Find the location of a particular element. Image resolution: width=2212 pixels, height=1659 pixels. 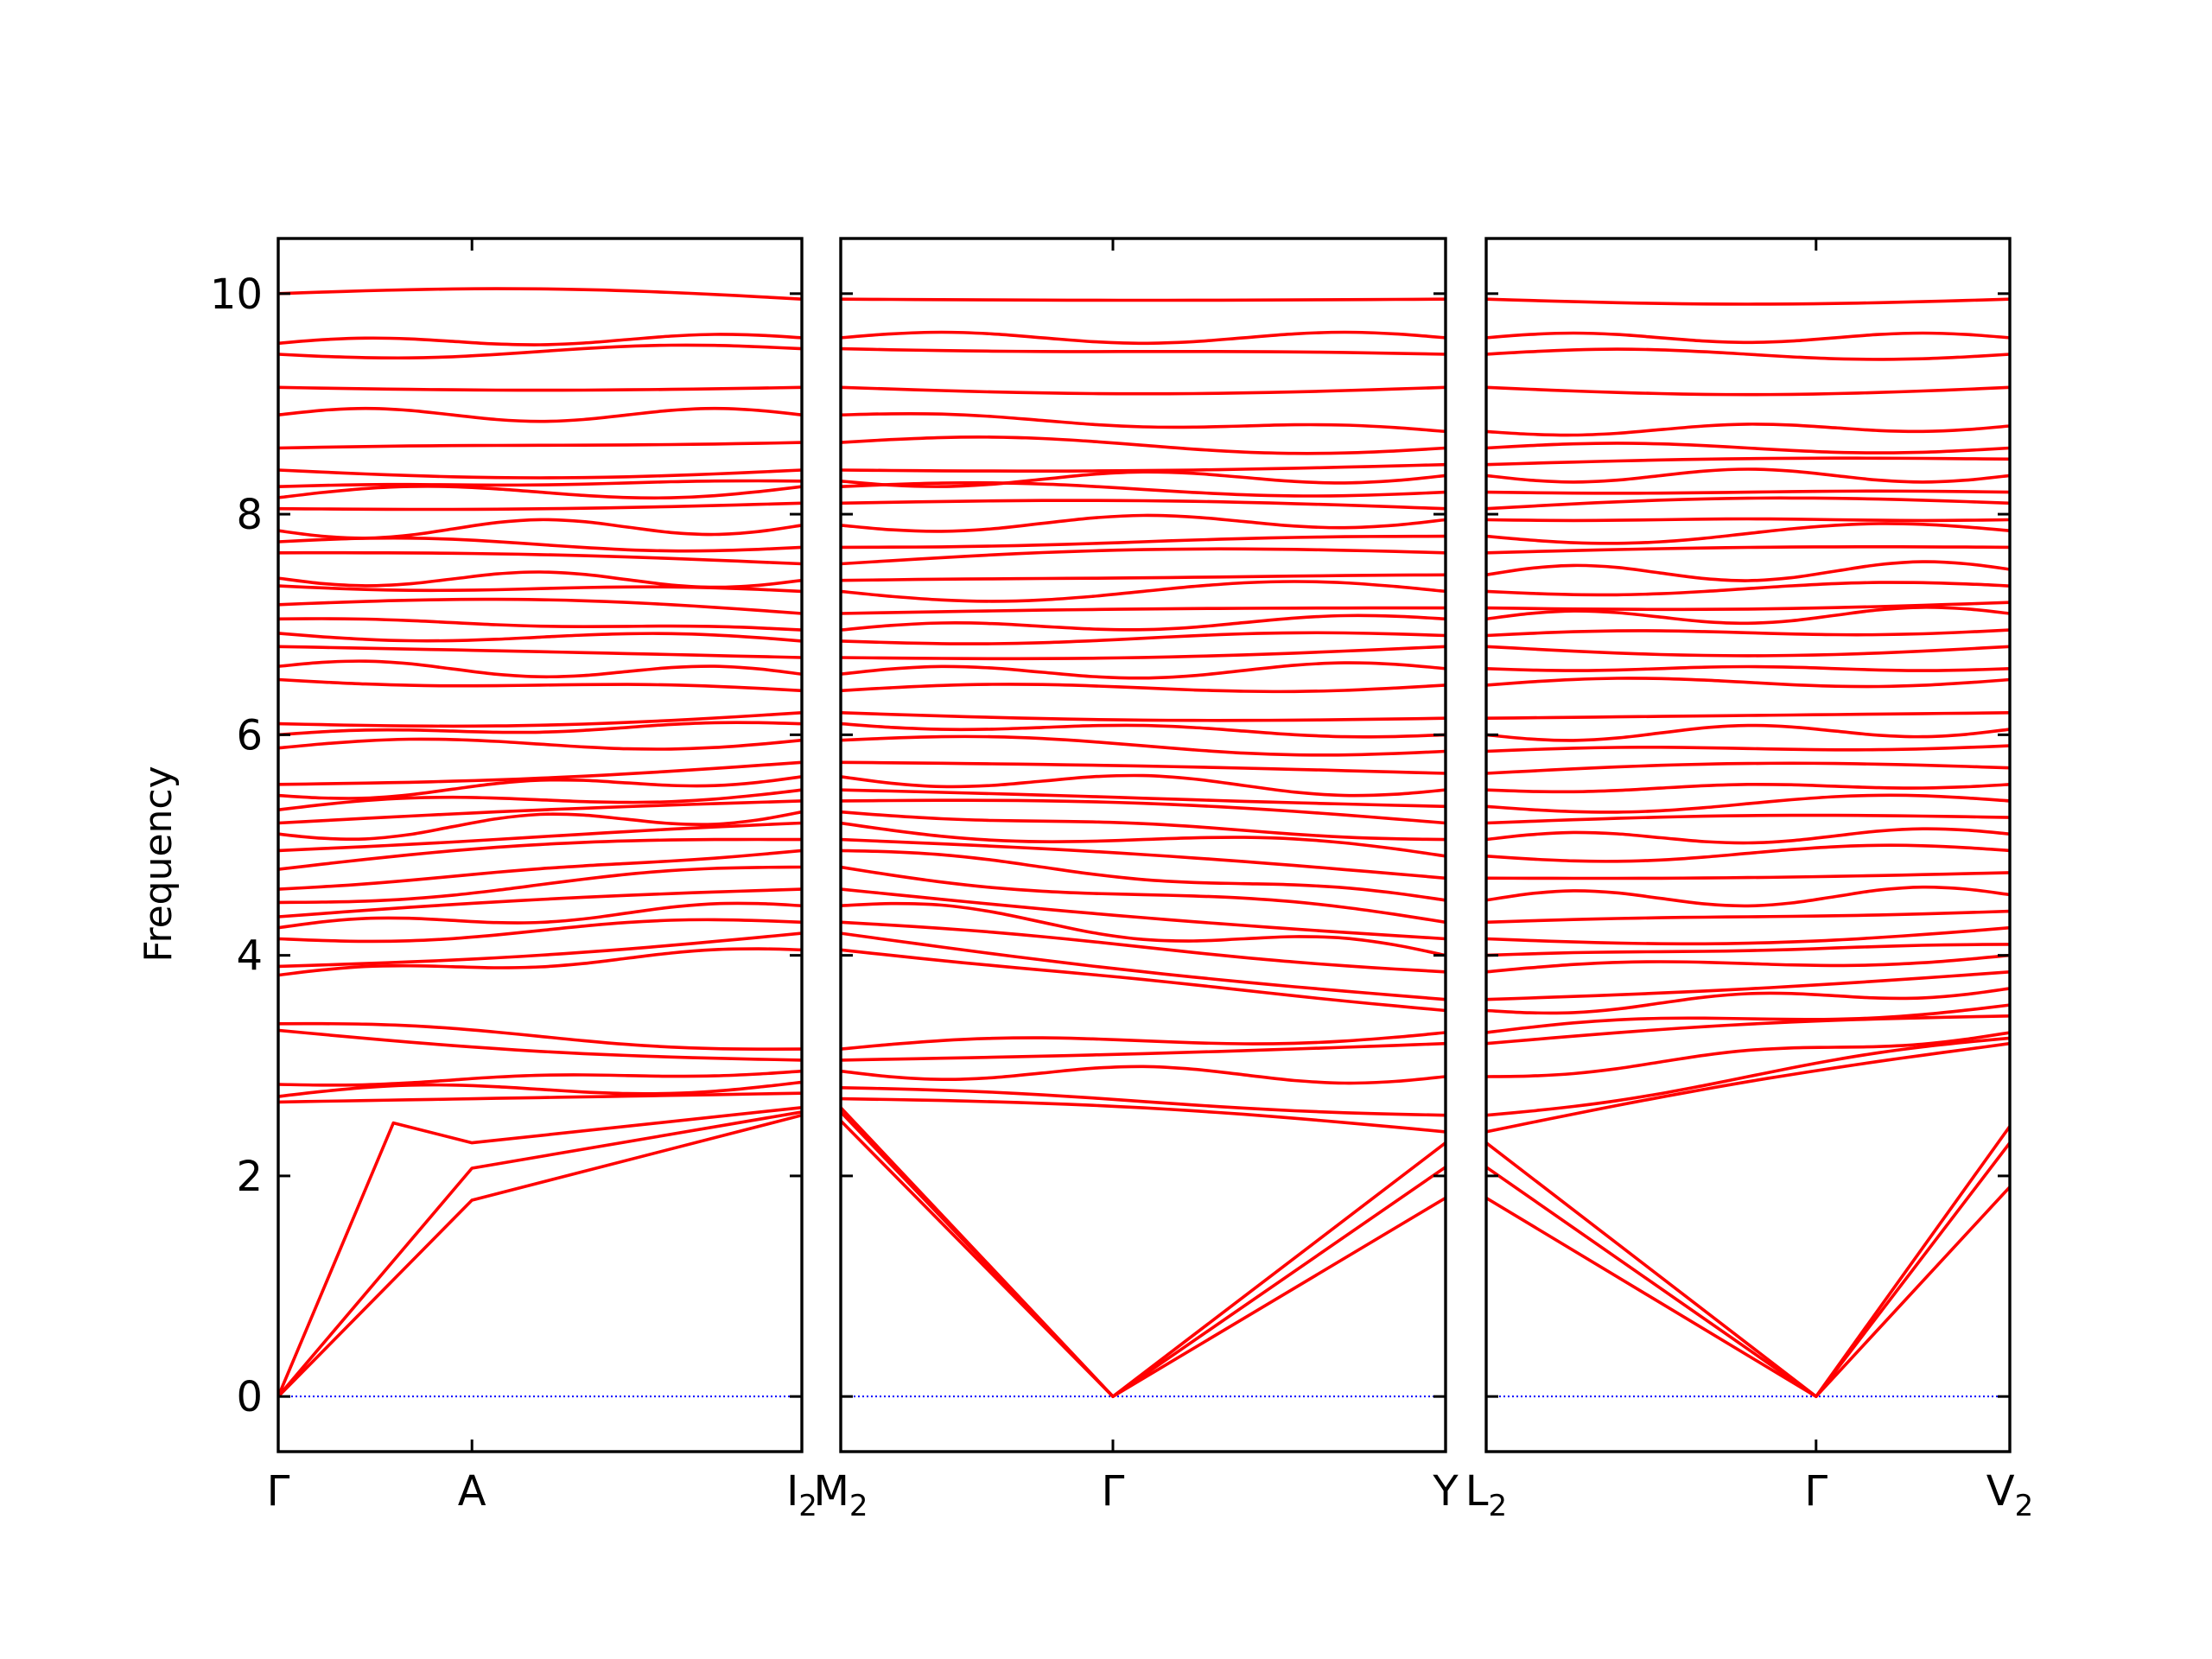

y-axis: 0 2 4 6 8 10 is located at coordinates (236, 845).